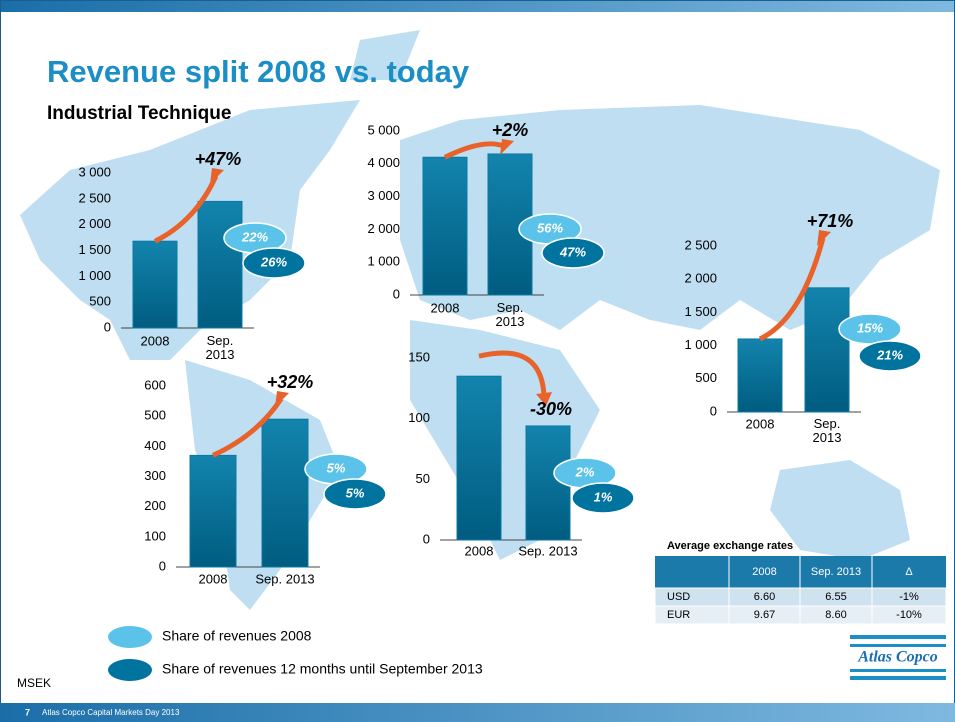 The image size is (955, 722). I want to click on y-tick-label: 1 500, so click(94, 249).